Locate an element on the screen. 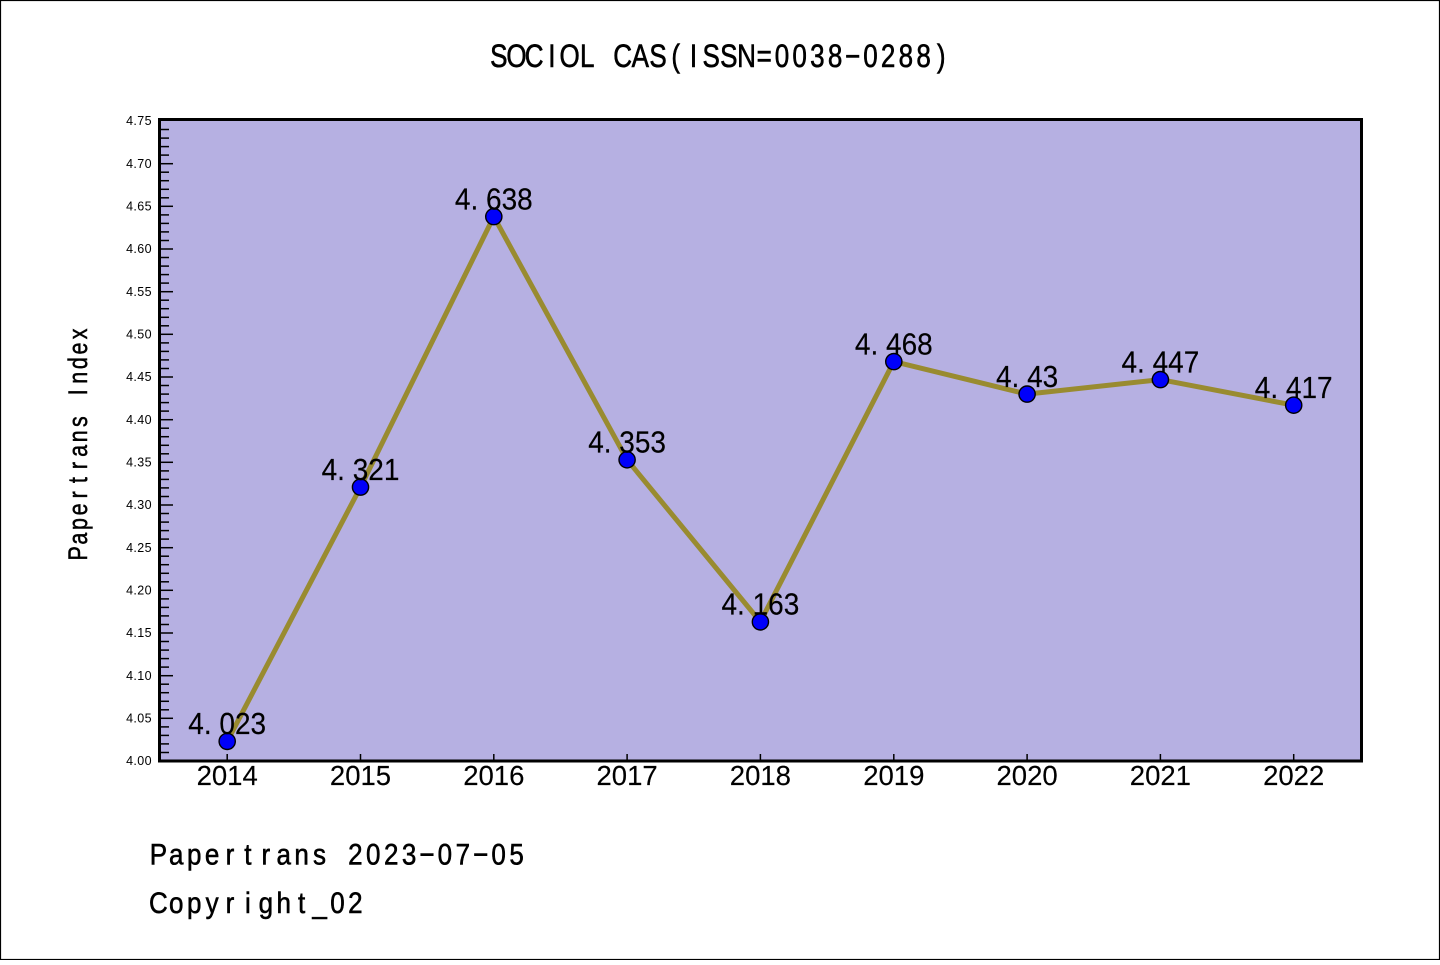  svg-text: 4.70 is located at coordinates (139, 164).